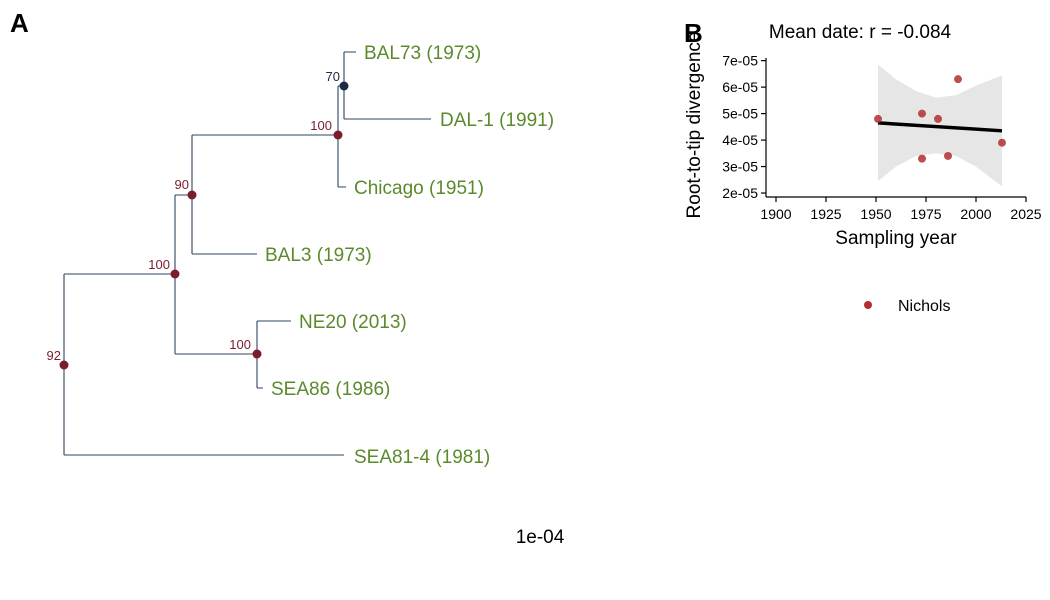 This screenshot has height=600, width=1050. I want to click on tip-label: NE20 (2013), so click(353, 322).